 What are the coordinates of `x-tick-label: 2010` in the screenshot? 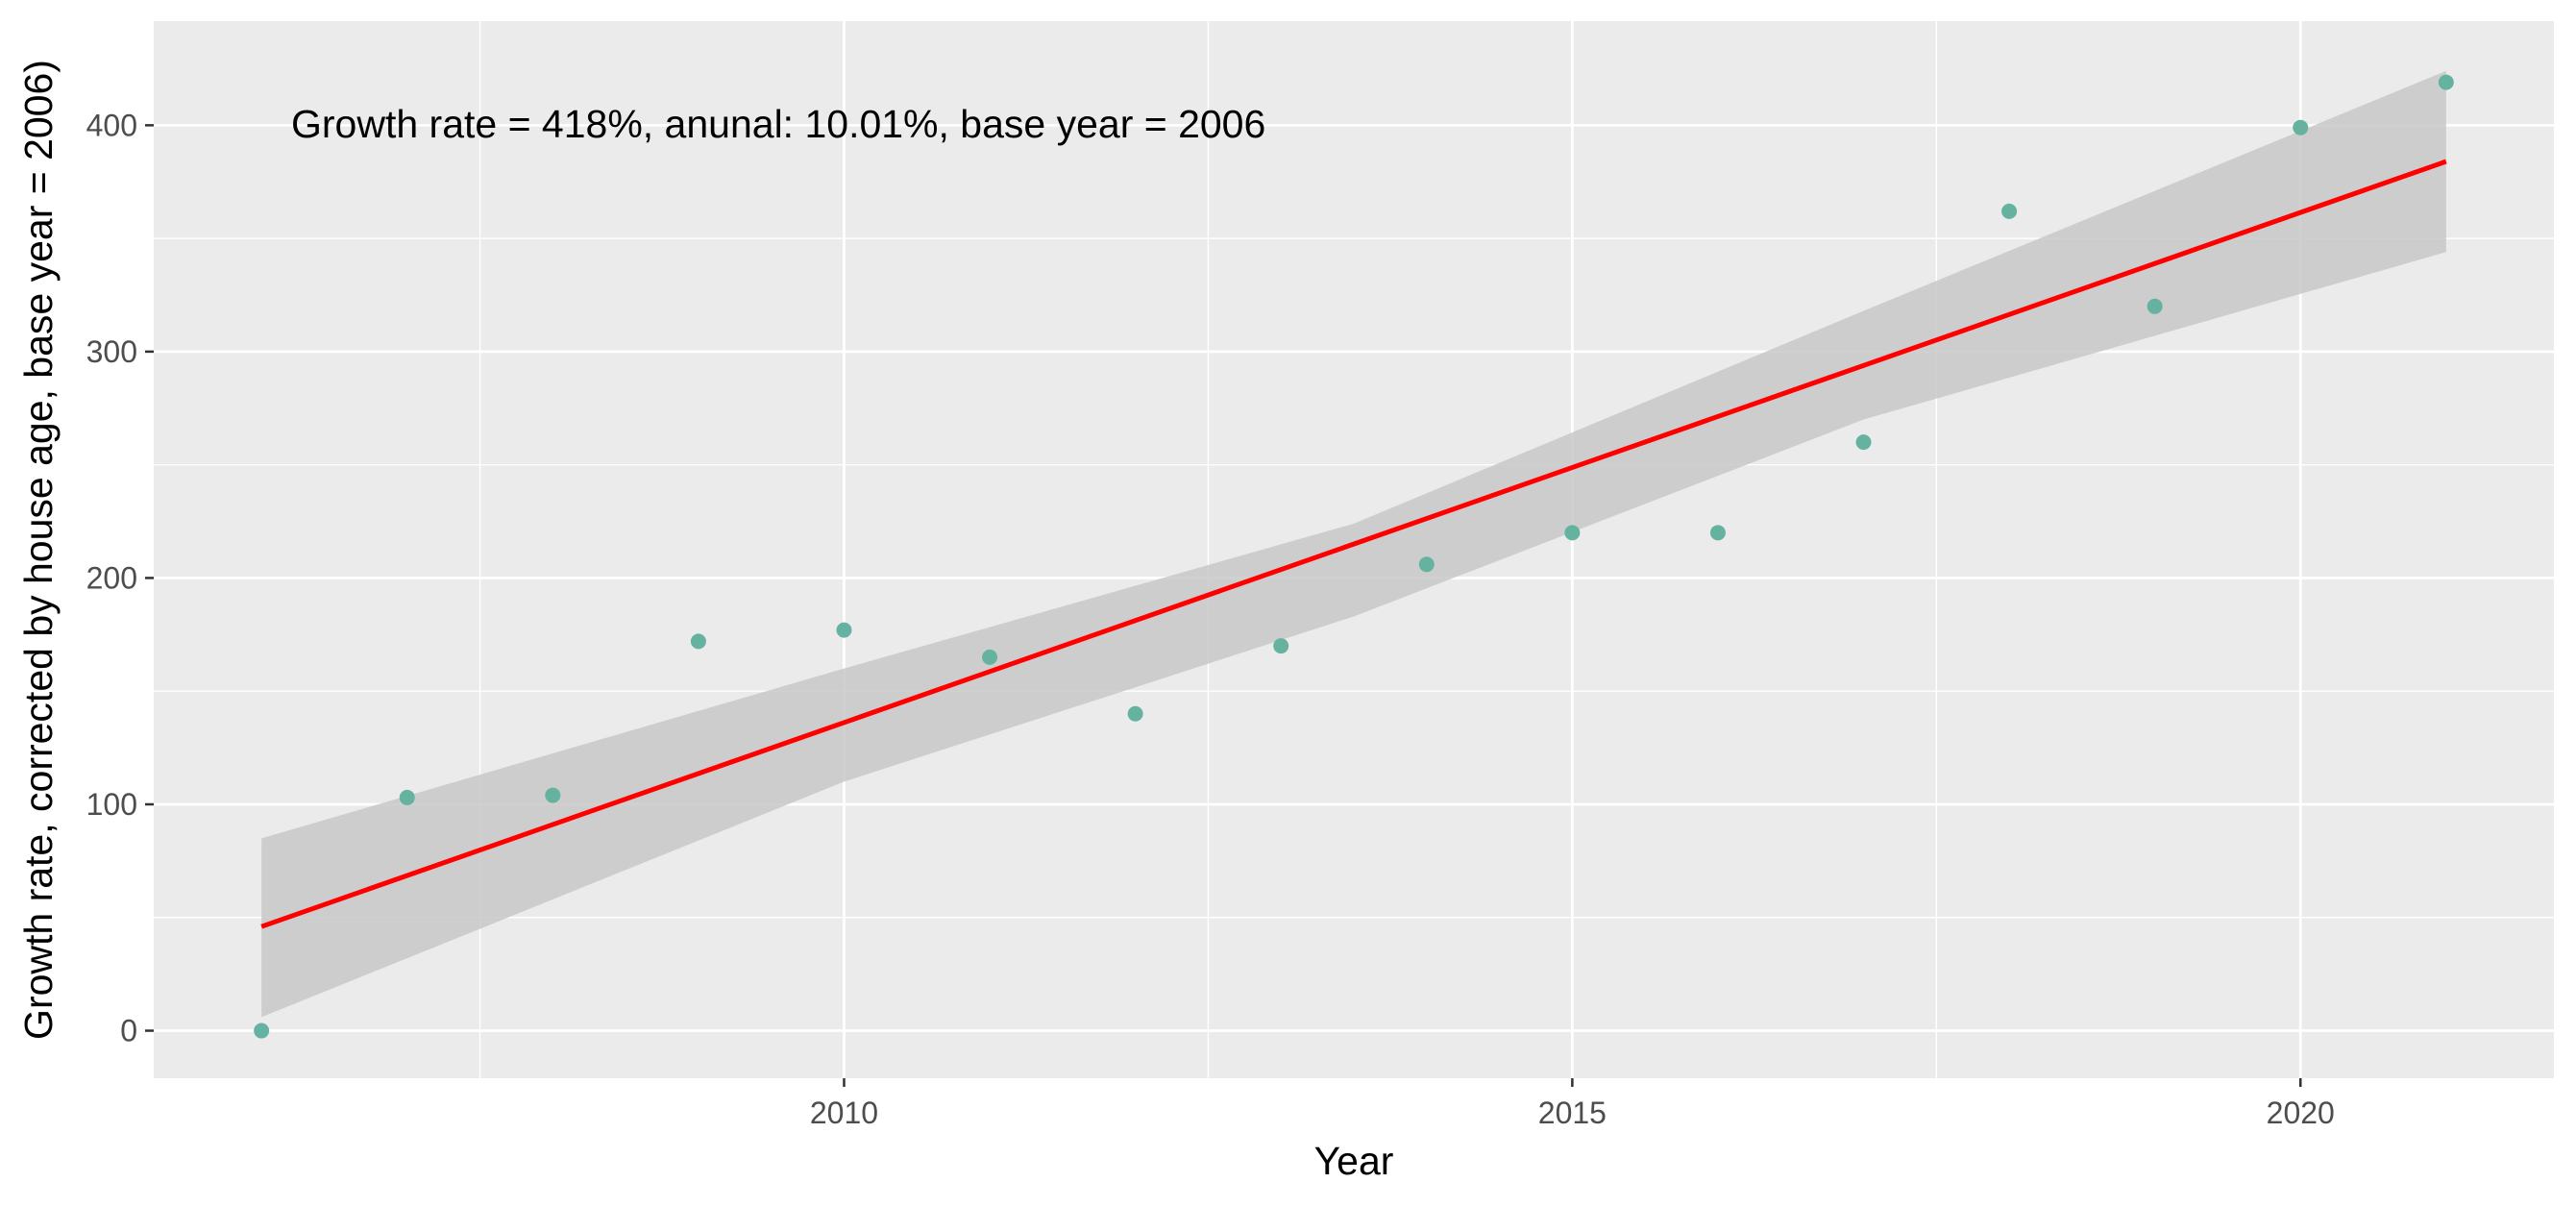 It's located at (844, 1113).